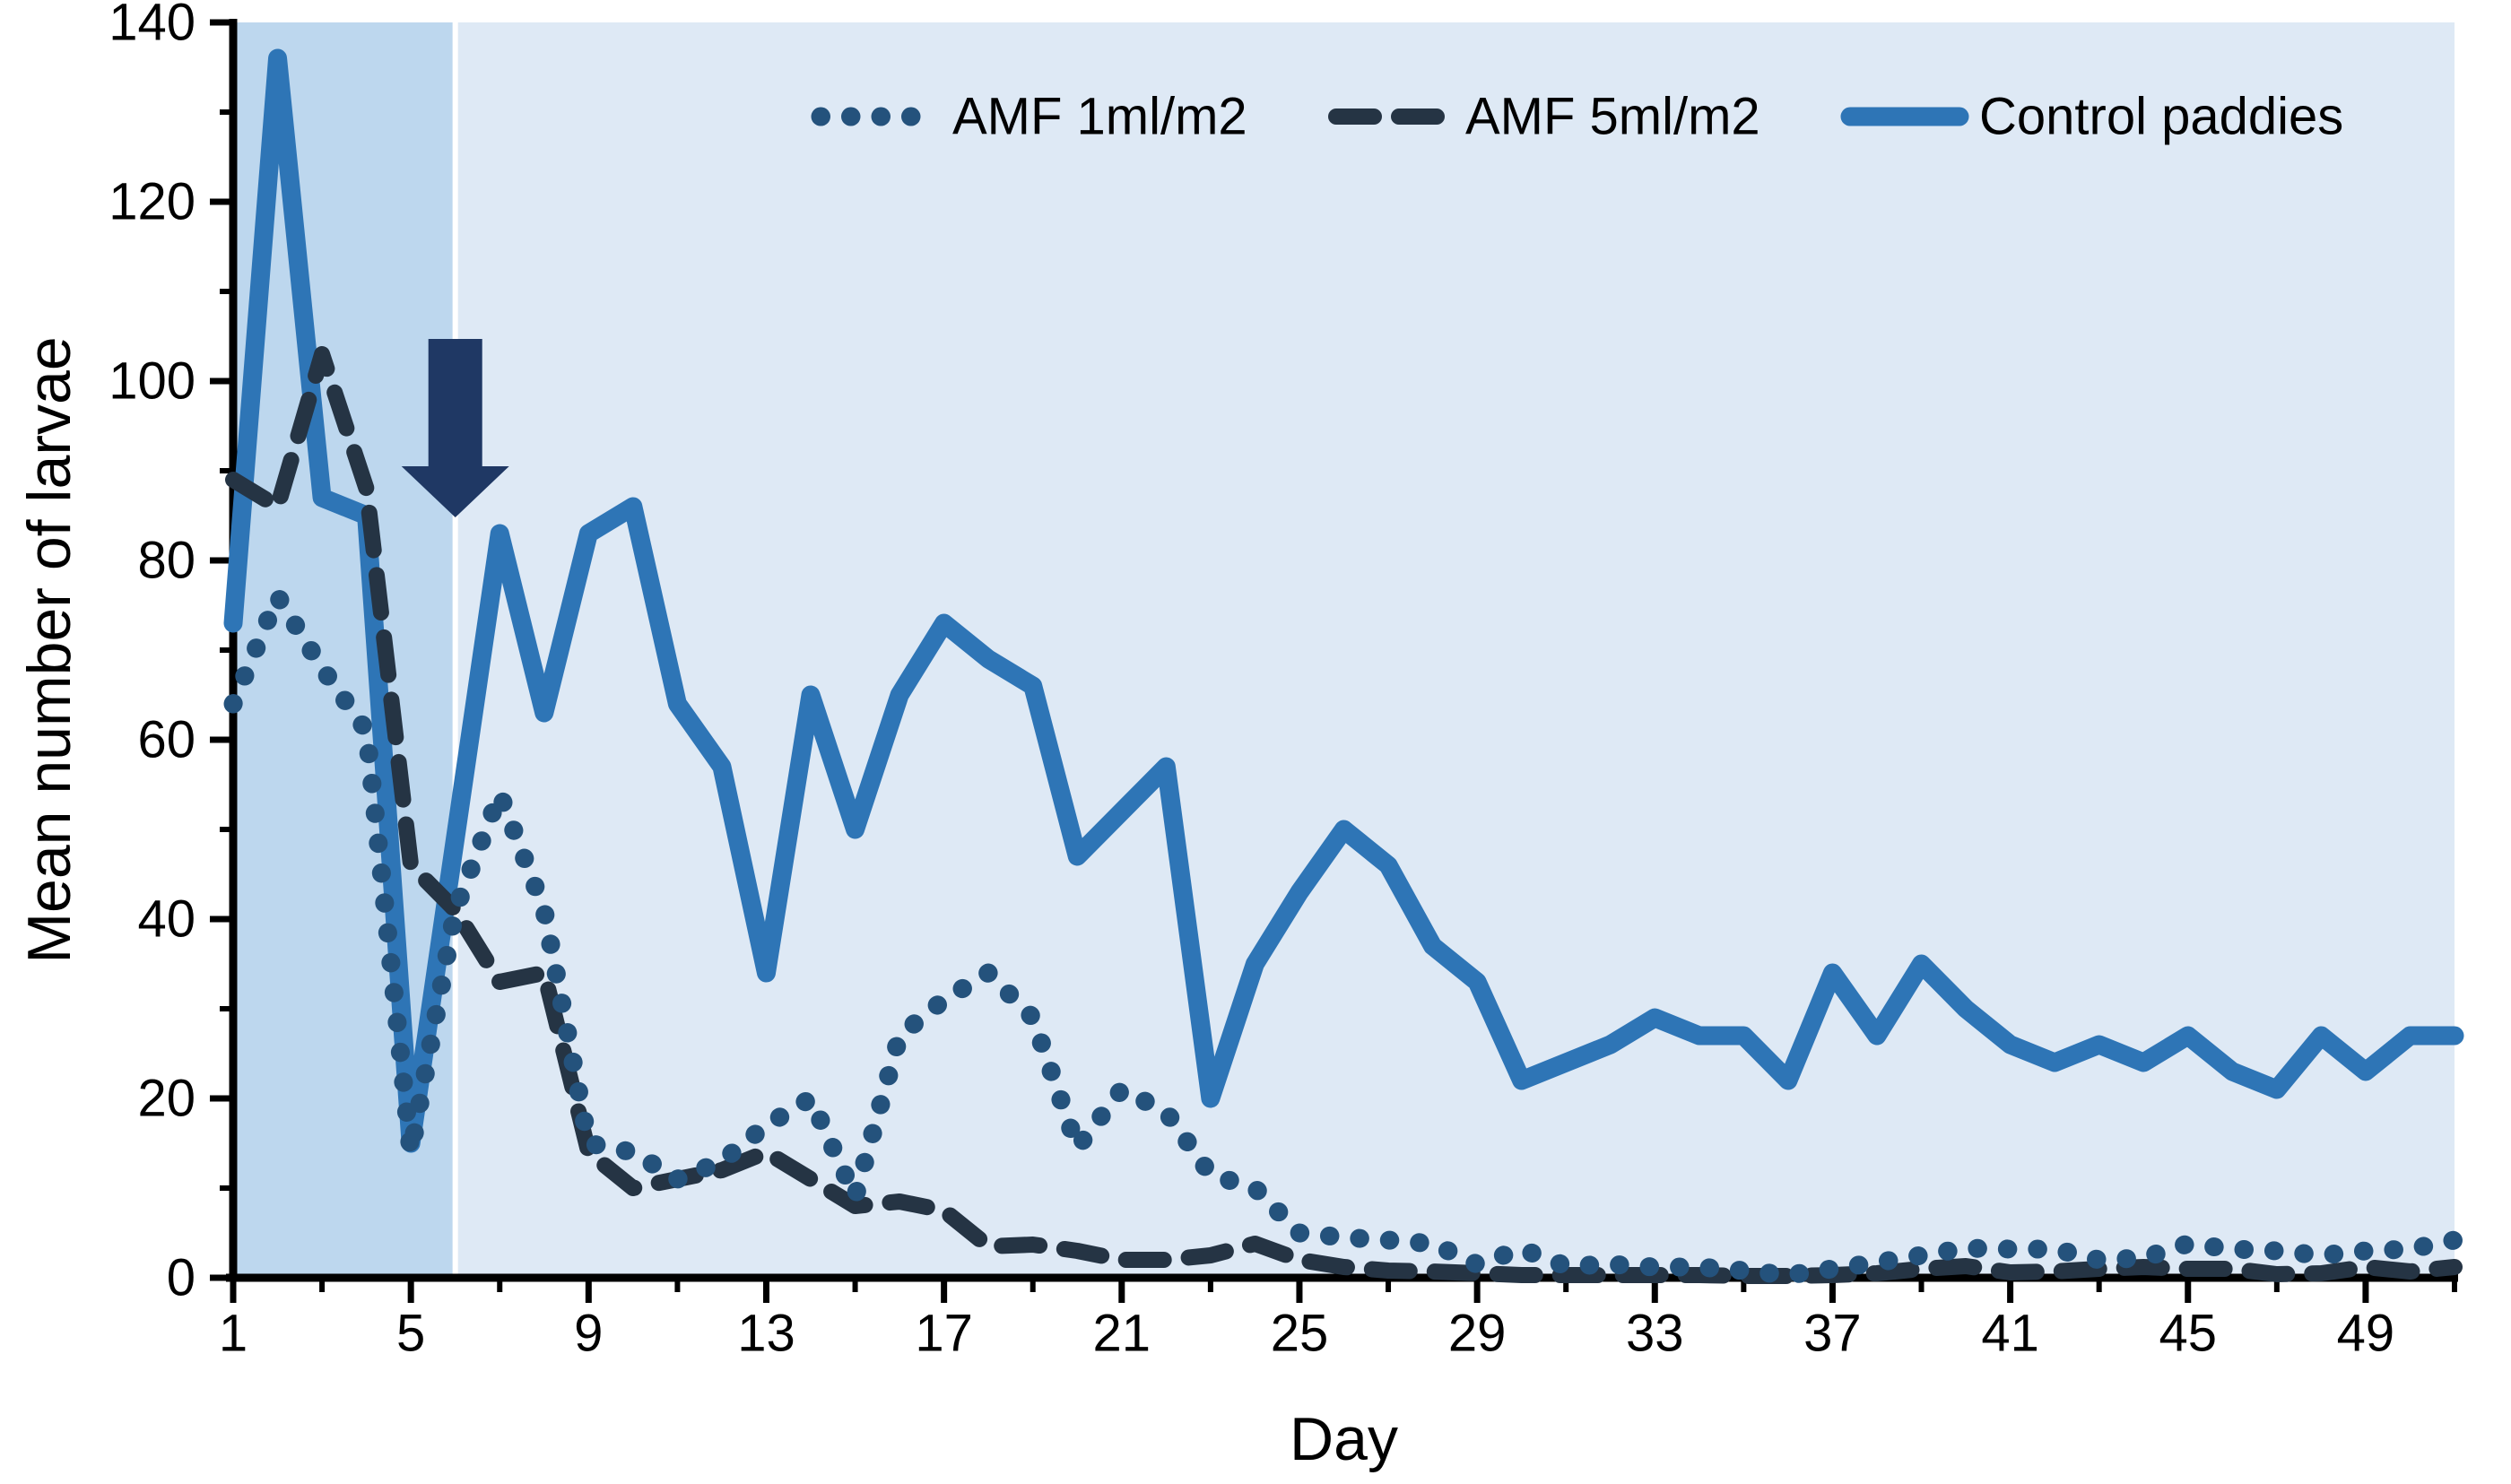 This screenshot has width=2511, height=1484. I want to click on legend-item: AMF 1ml/m2, so click(1029, 117).